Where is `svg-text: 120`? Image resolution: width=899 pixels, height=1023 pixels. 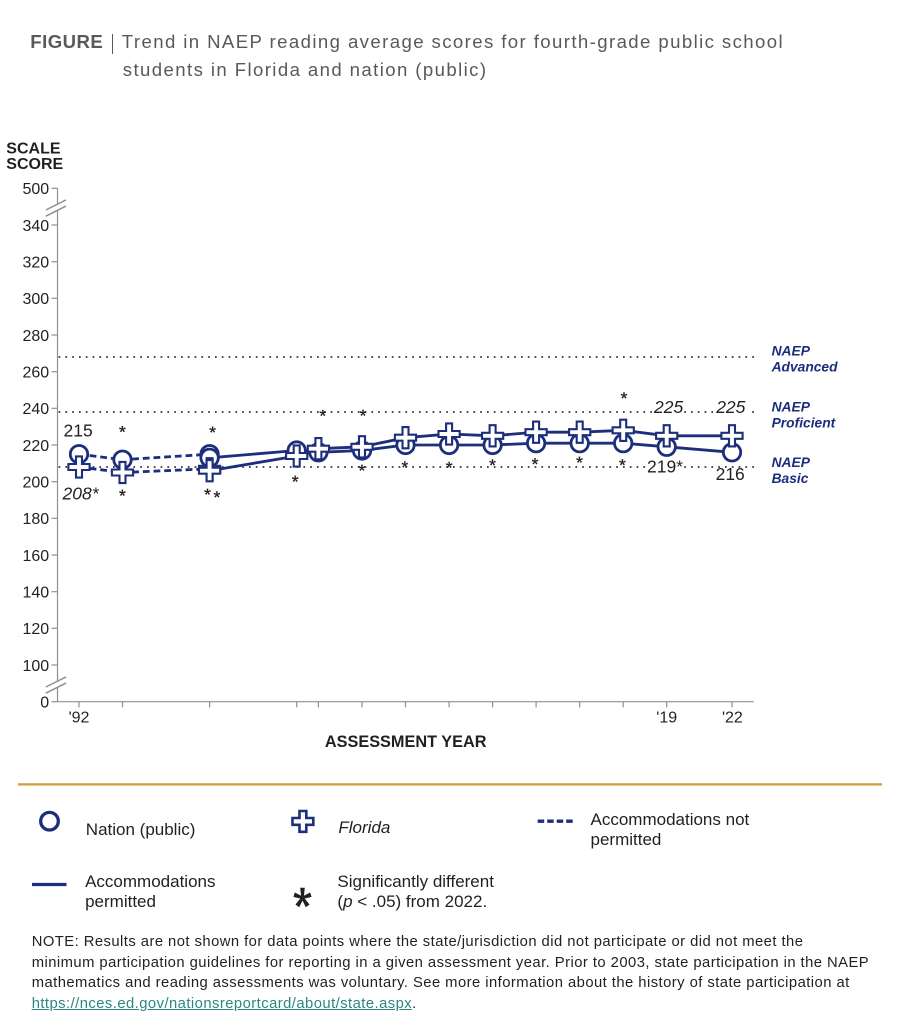 svg-text: 120 is located at coordinates (35, 629).